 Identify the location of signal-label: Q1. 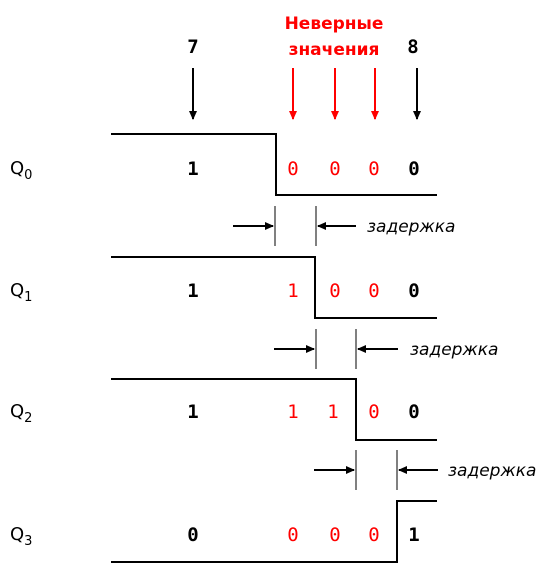
(21, 292).